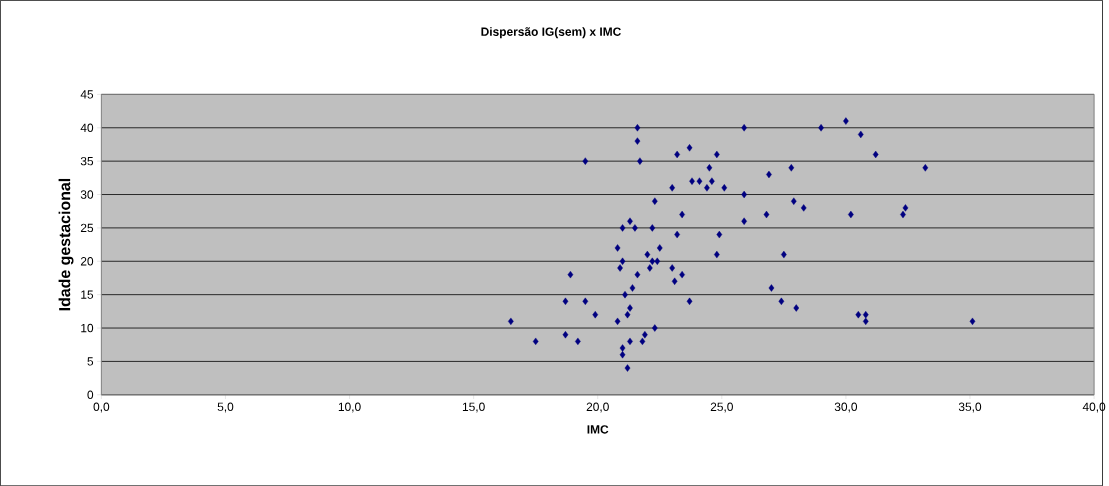  Describe the element at coordinates (87, 161) in the screenshot. I see `y-tick-label: 35` at that location.